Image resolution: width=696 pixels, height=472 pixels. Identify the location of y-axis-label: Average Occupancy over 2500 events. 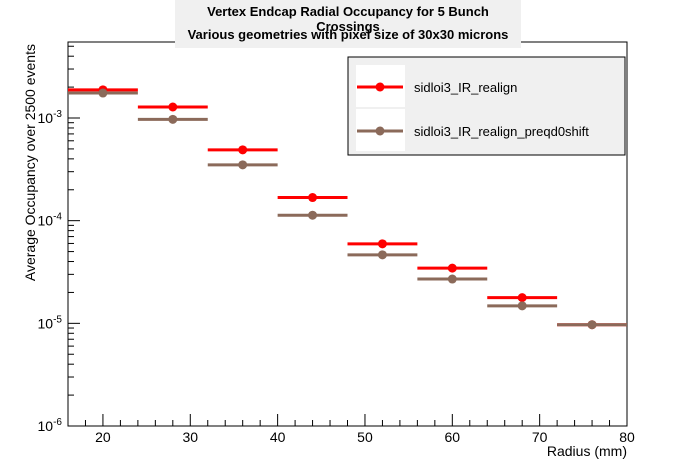
(30, 162).